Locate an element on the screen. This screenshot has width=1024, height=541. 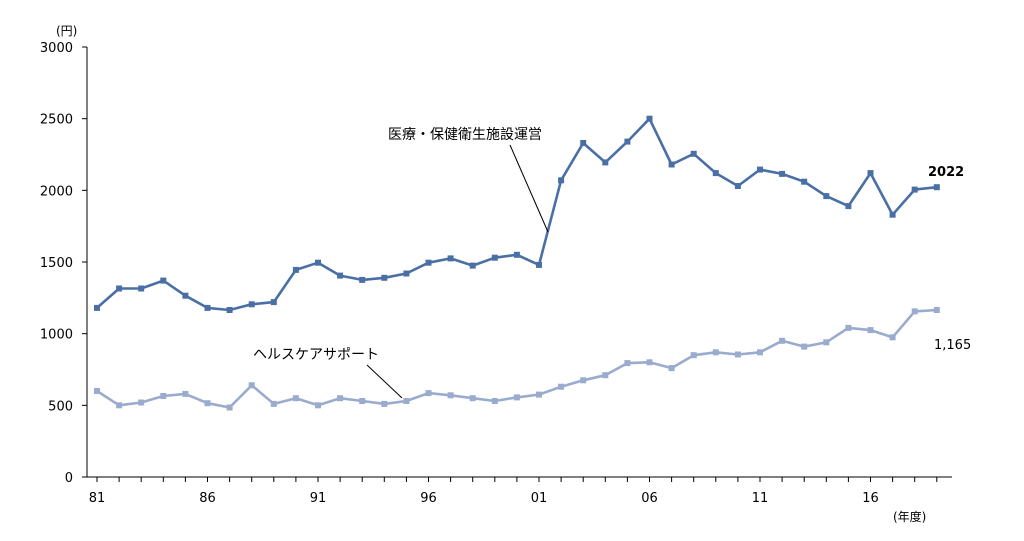
x-tick-label: 16 is located at coordinates (870, 498).